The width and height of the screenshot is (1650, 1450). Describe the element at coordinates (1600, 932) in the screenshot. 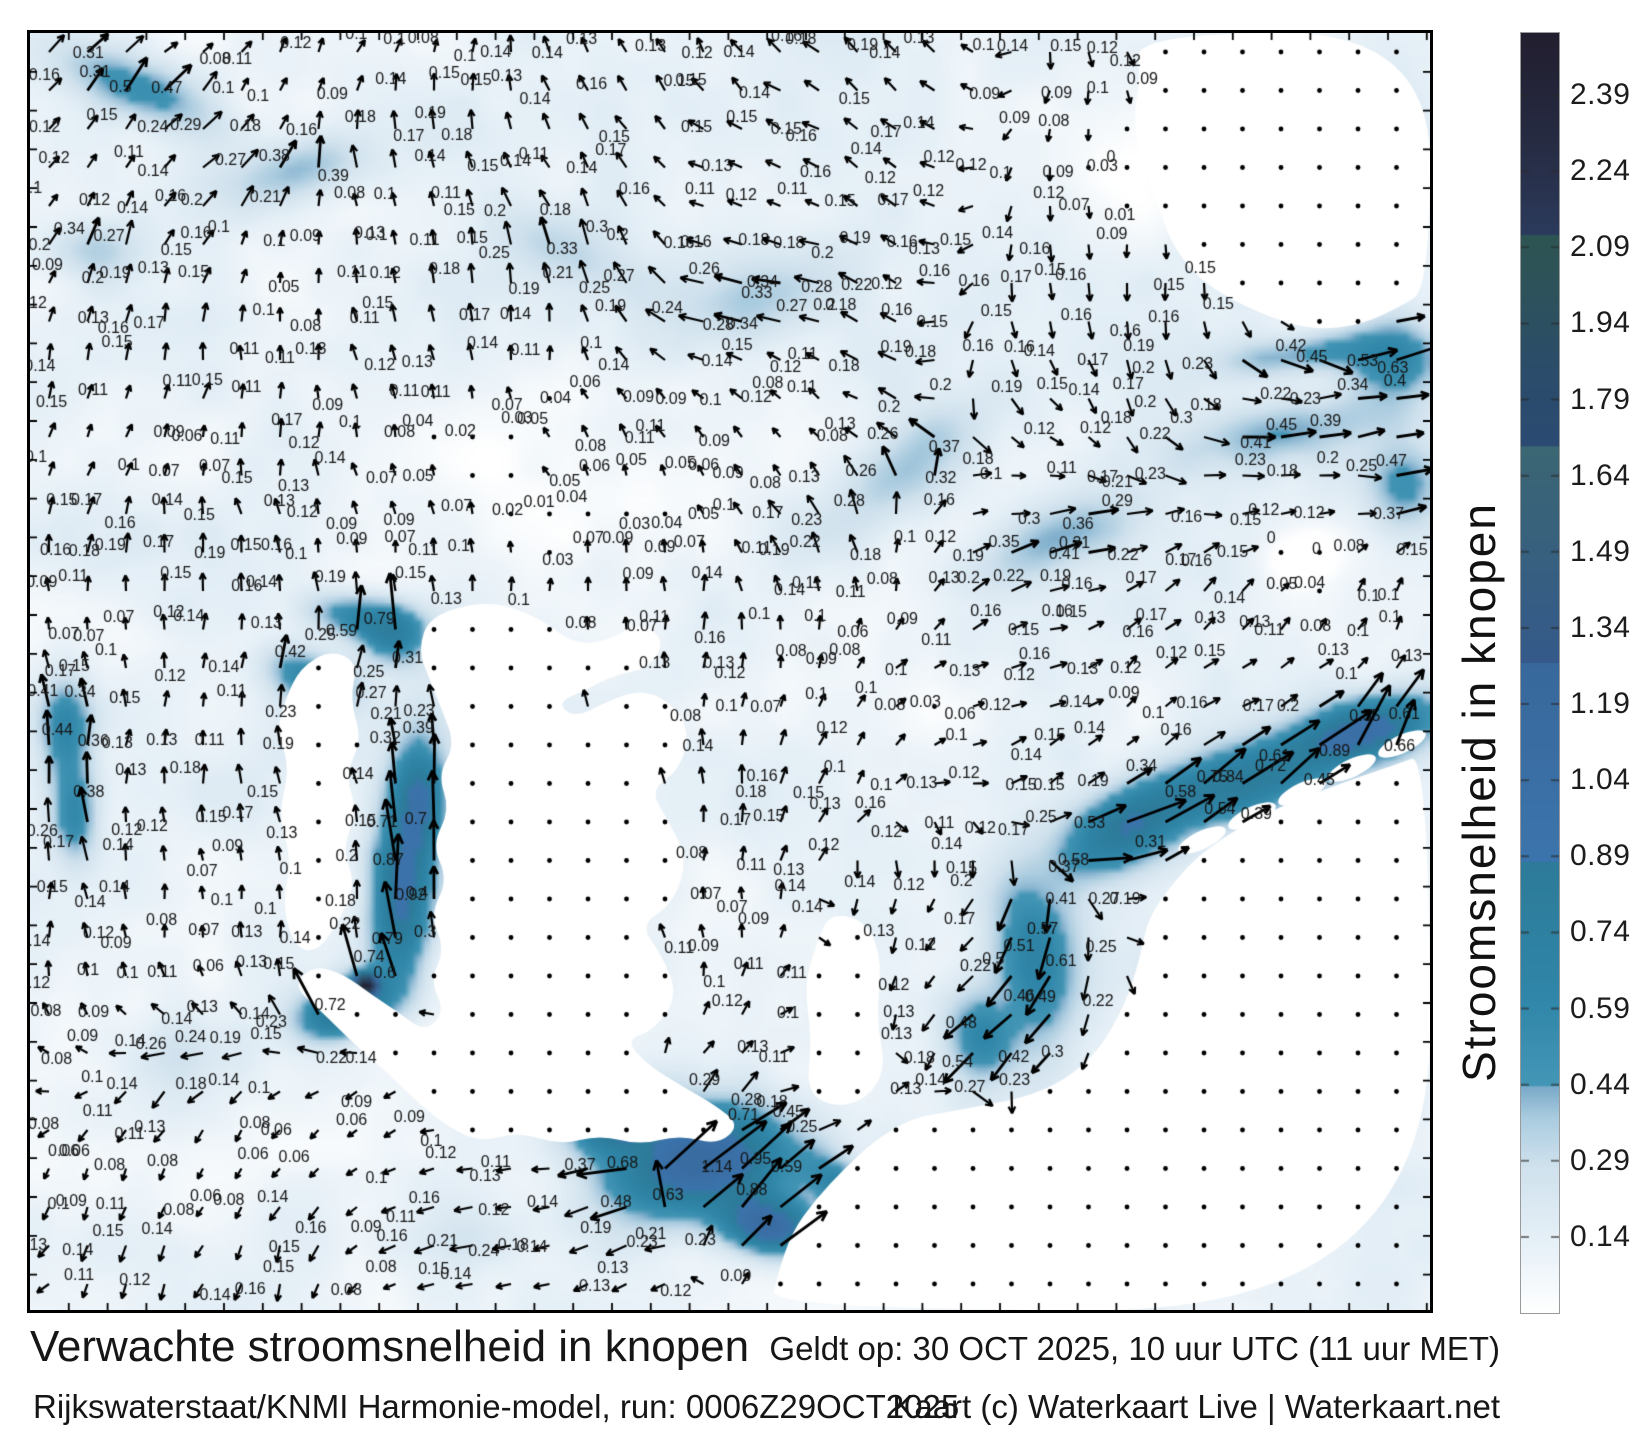

I see `colorbar-tick-label: 0.74` at that location.